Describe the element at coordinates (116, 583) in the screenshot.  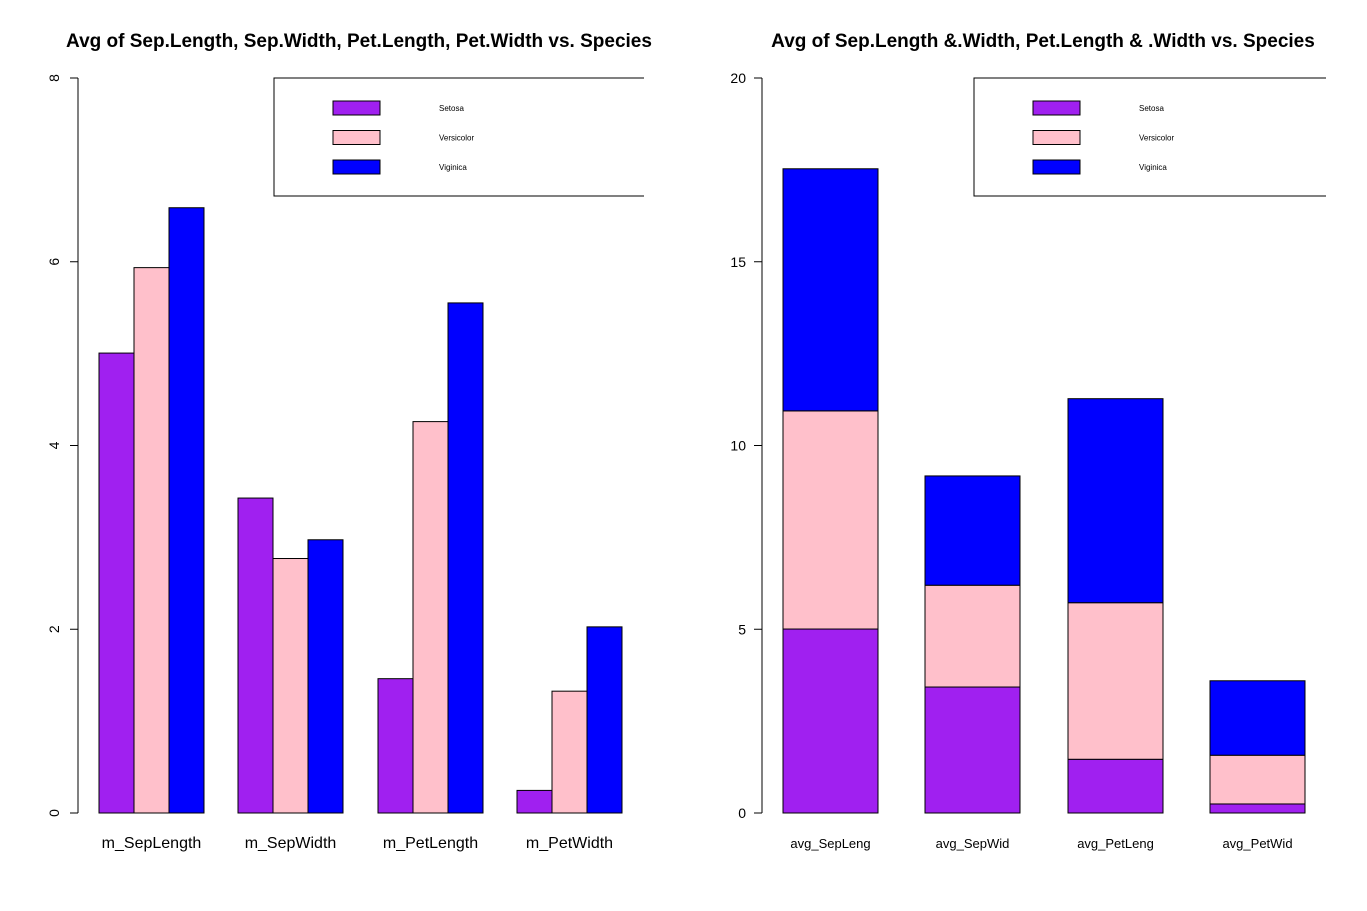
I see `bar-setosa-m_seplength` at that location.